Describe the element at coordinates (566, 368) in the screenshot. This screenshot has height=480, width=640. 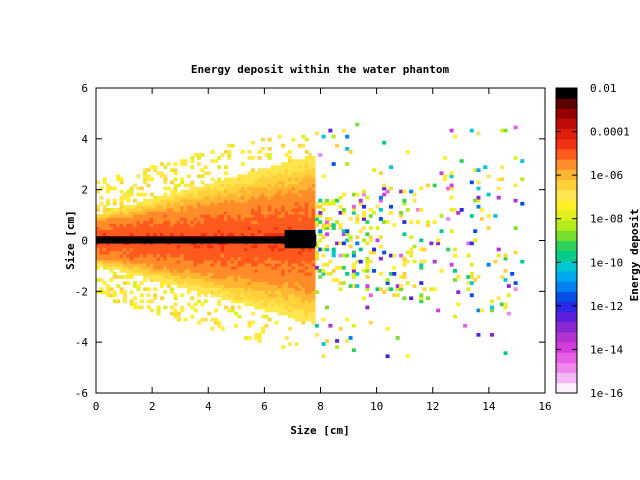
I see `colorbar-swatch` at that location.